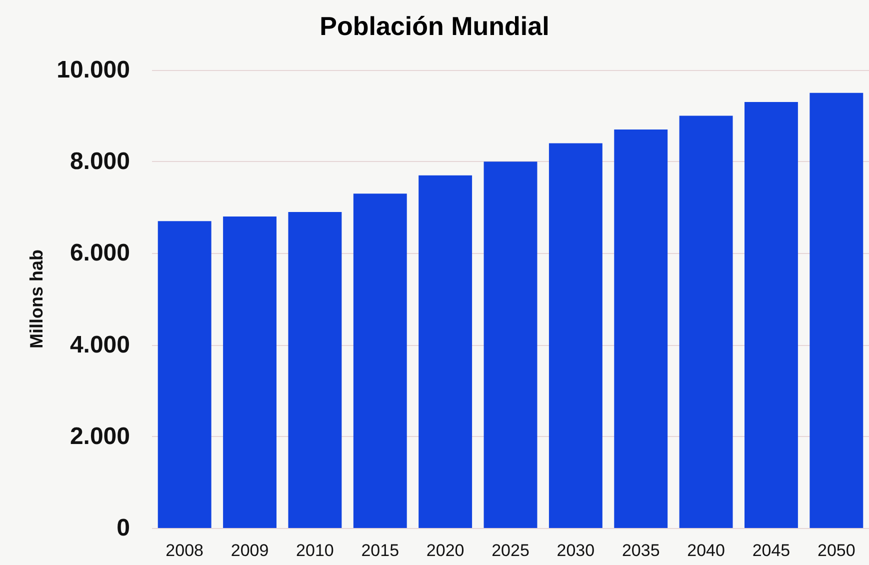 This screenshot has height=565, width=869. I want to click on y-tick-label: 8.000, so click(100, 162).